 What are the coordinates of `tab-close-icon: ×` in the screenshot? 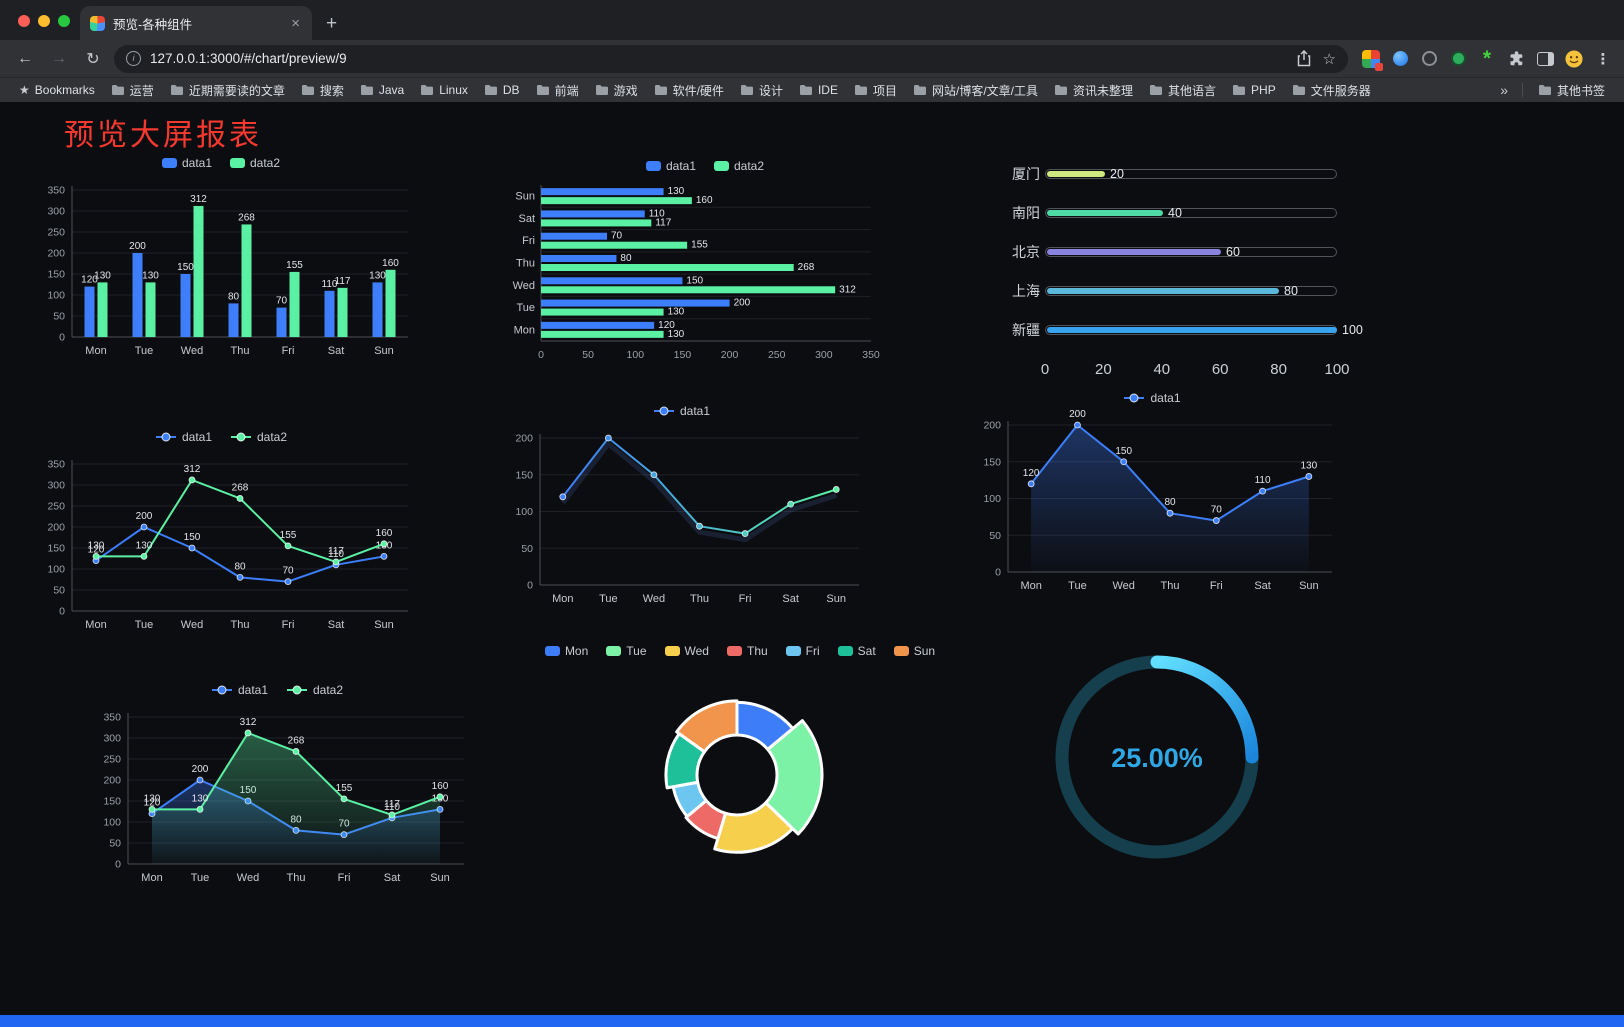 It's located at (295, 23).